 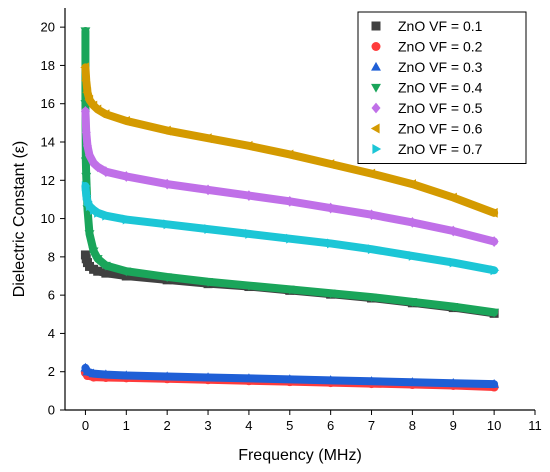 What do you see at coordinates (440, 67) in the screenshot?
I see `legend-label: ZnO VF = 0.3` at bounding box center [440, 67].